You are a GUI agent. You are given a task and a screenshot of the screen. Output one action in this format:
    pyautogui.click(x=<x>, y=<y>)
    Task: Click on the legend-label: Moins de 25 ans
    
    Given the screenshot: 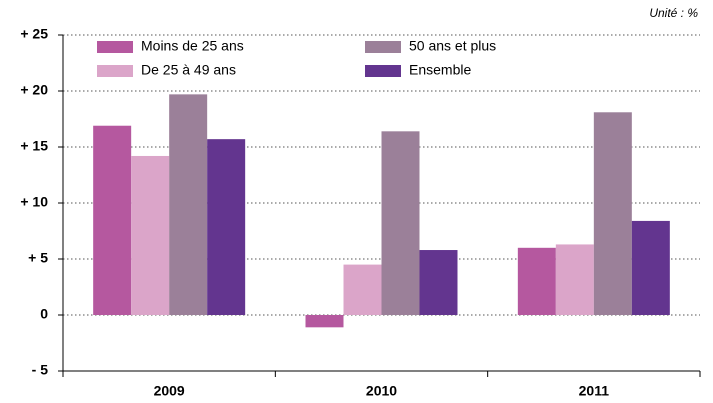 What is the action you would take?
    pyautogui.click(x=192, y=46)
    